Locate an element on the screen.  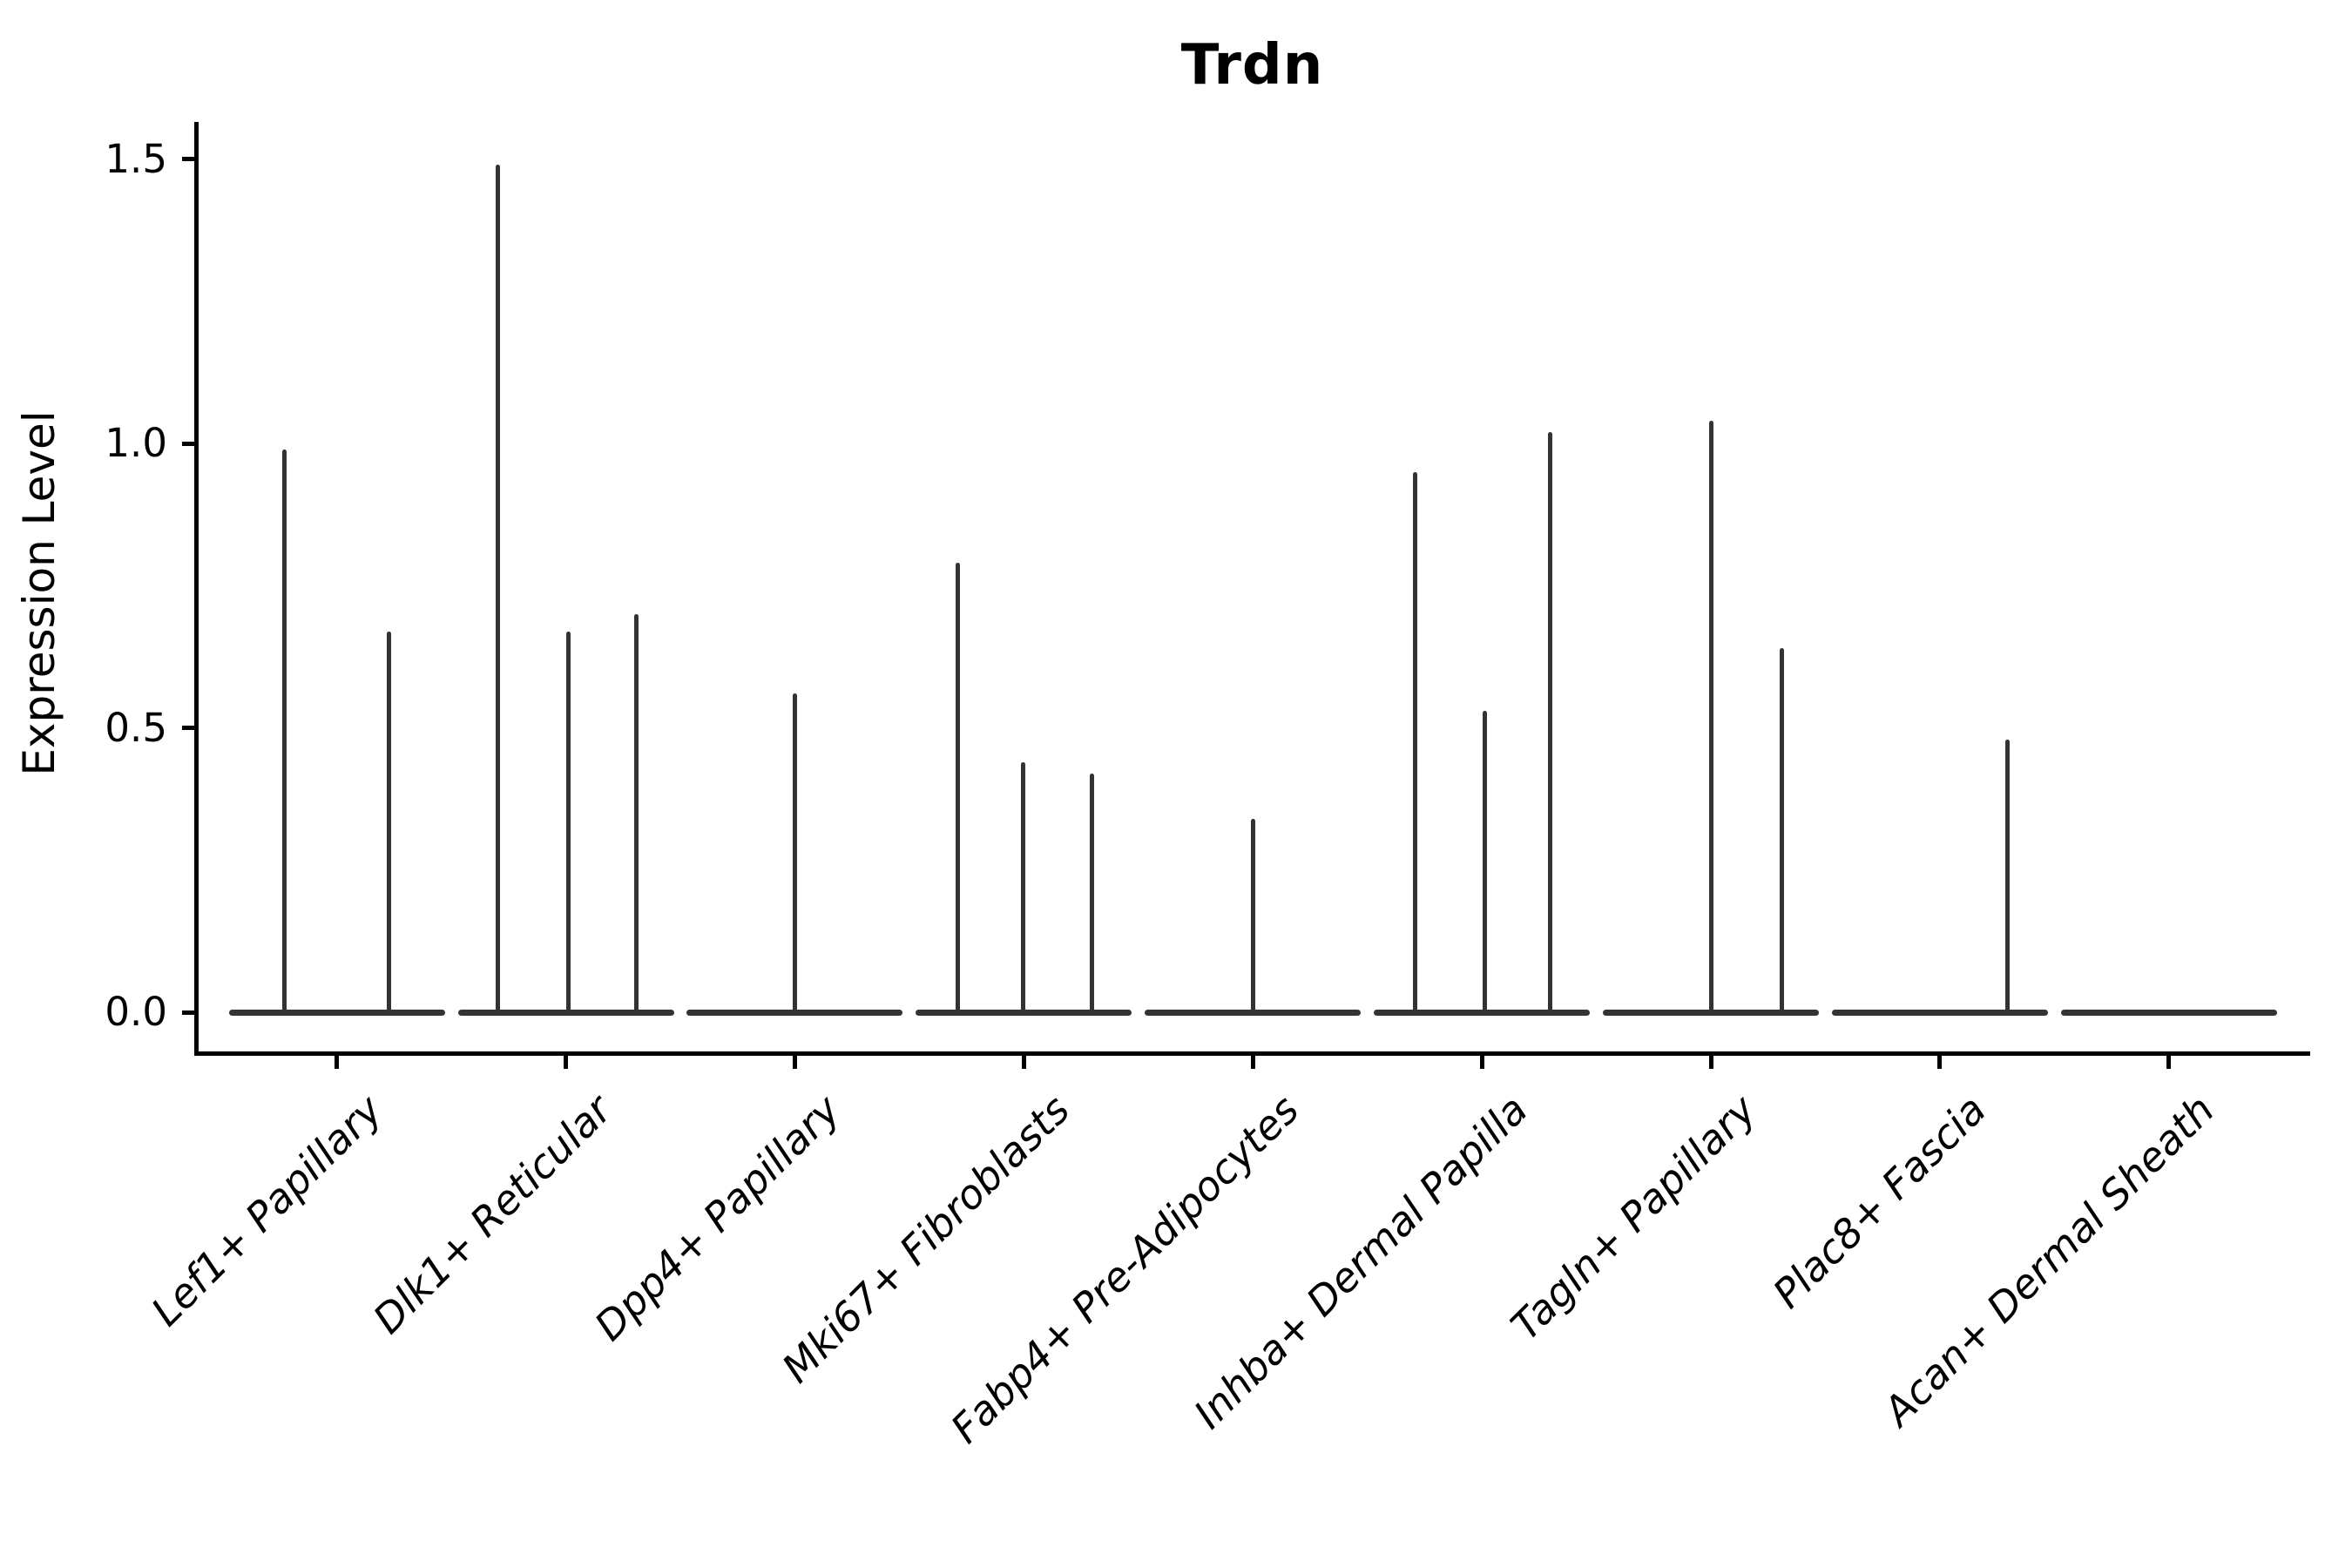
y-tick-label: 1.5 is located at coordinates (136, 158).